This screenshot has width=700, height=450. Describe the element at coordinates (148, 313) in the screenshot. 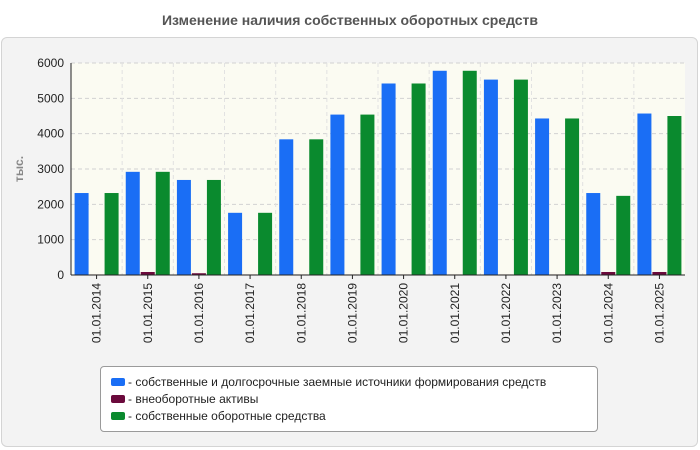

I see `x-tick-label: 01.01.2015` at that location.